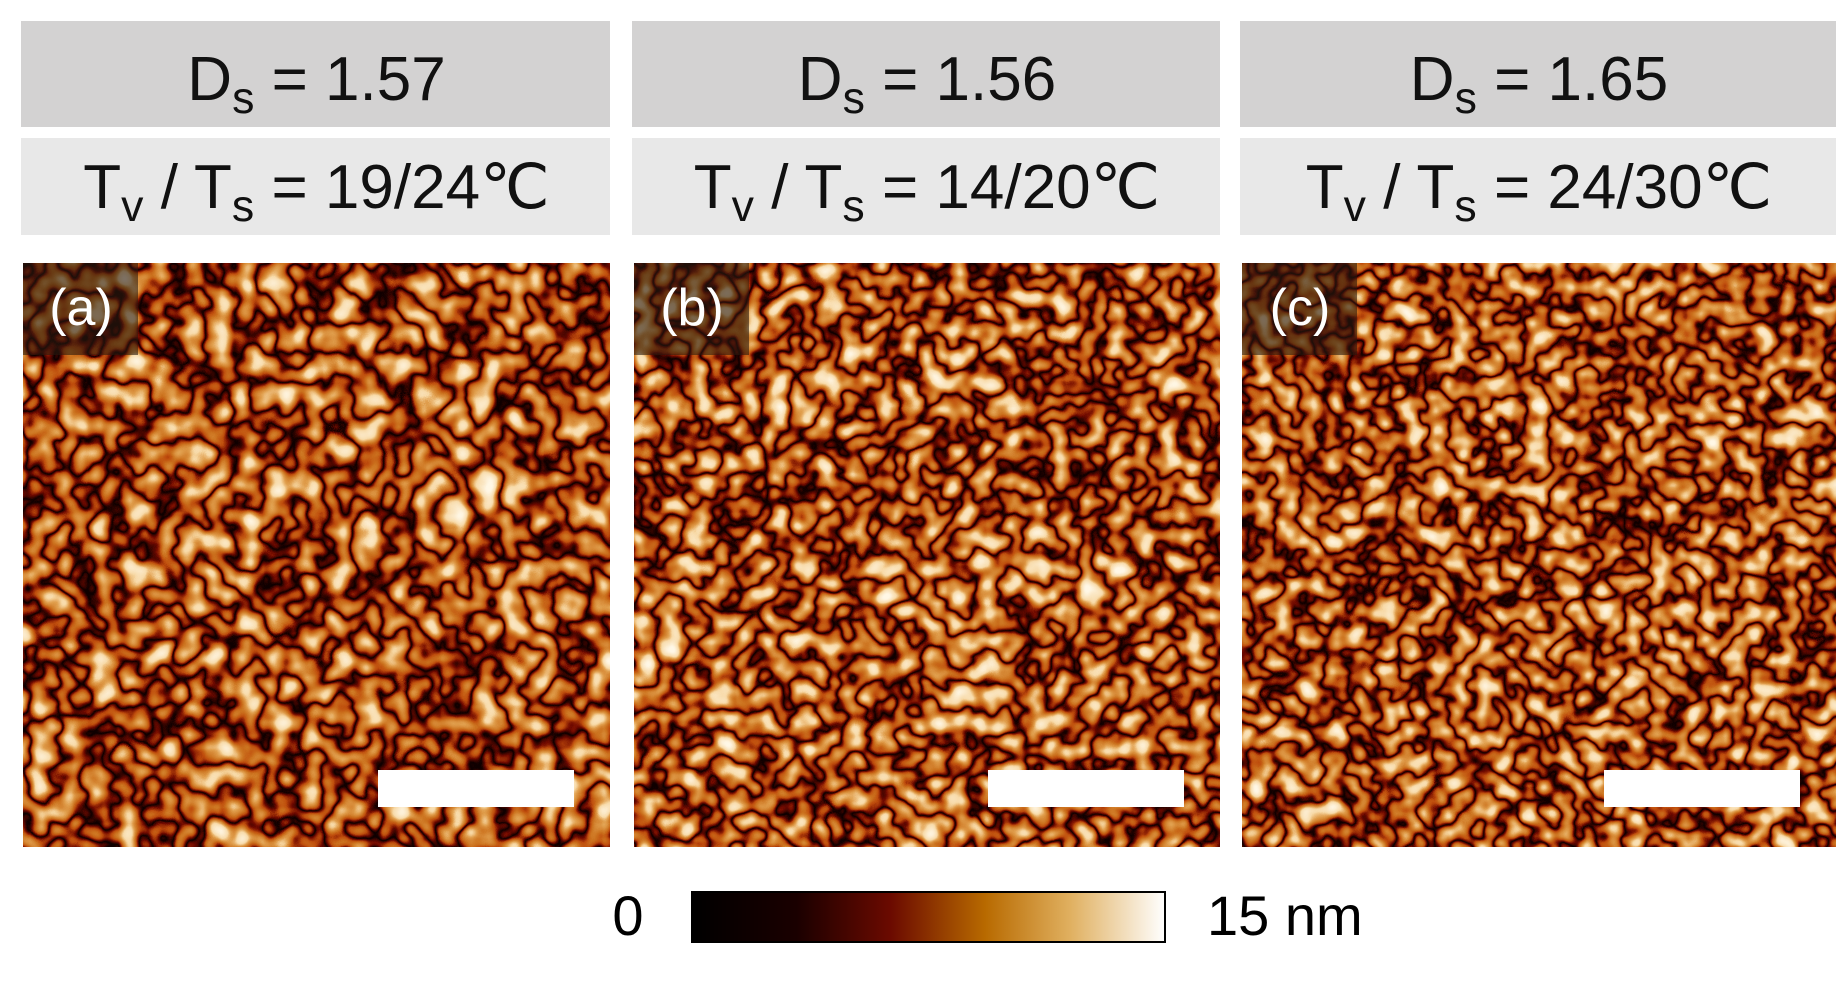 This screenshot has height=981, width=1840. Describe the element at coordinates (1012, 187) in the screenshot. I see `text-run: = 14/20℃` at that location.